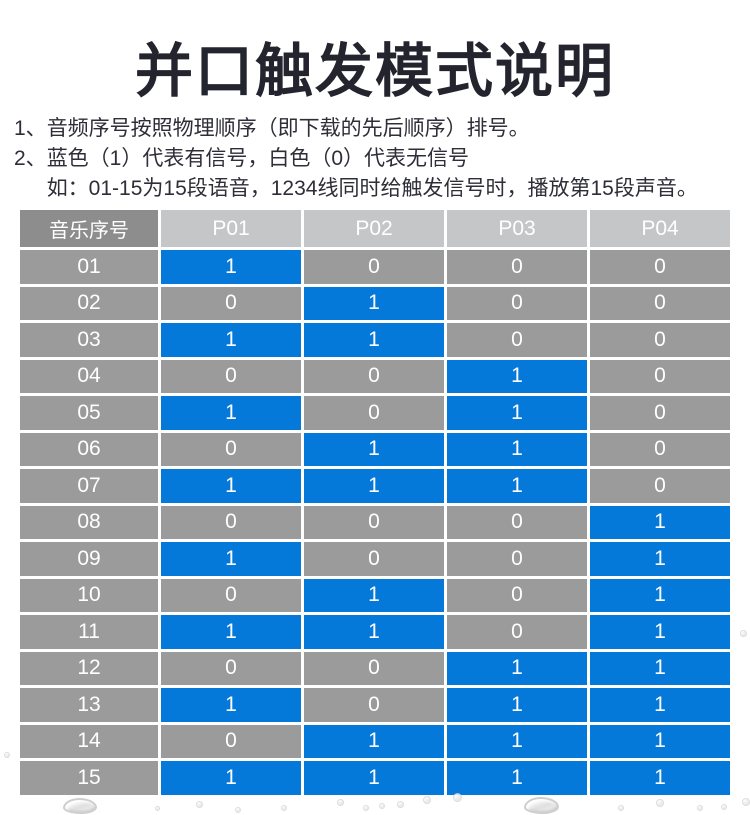 Image resolution: width=750 pixels, height=815 pixels. I want to click on row-label: 15, so click(89, 778).